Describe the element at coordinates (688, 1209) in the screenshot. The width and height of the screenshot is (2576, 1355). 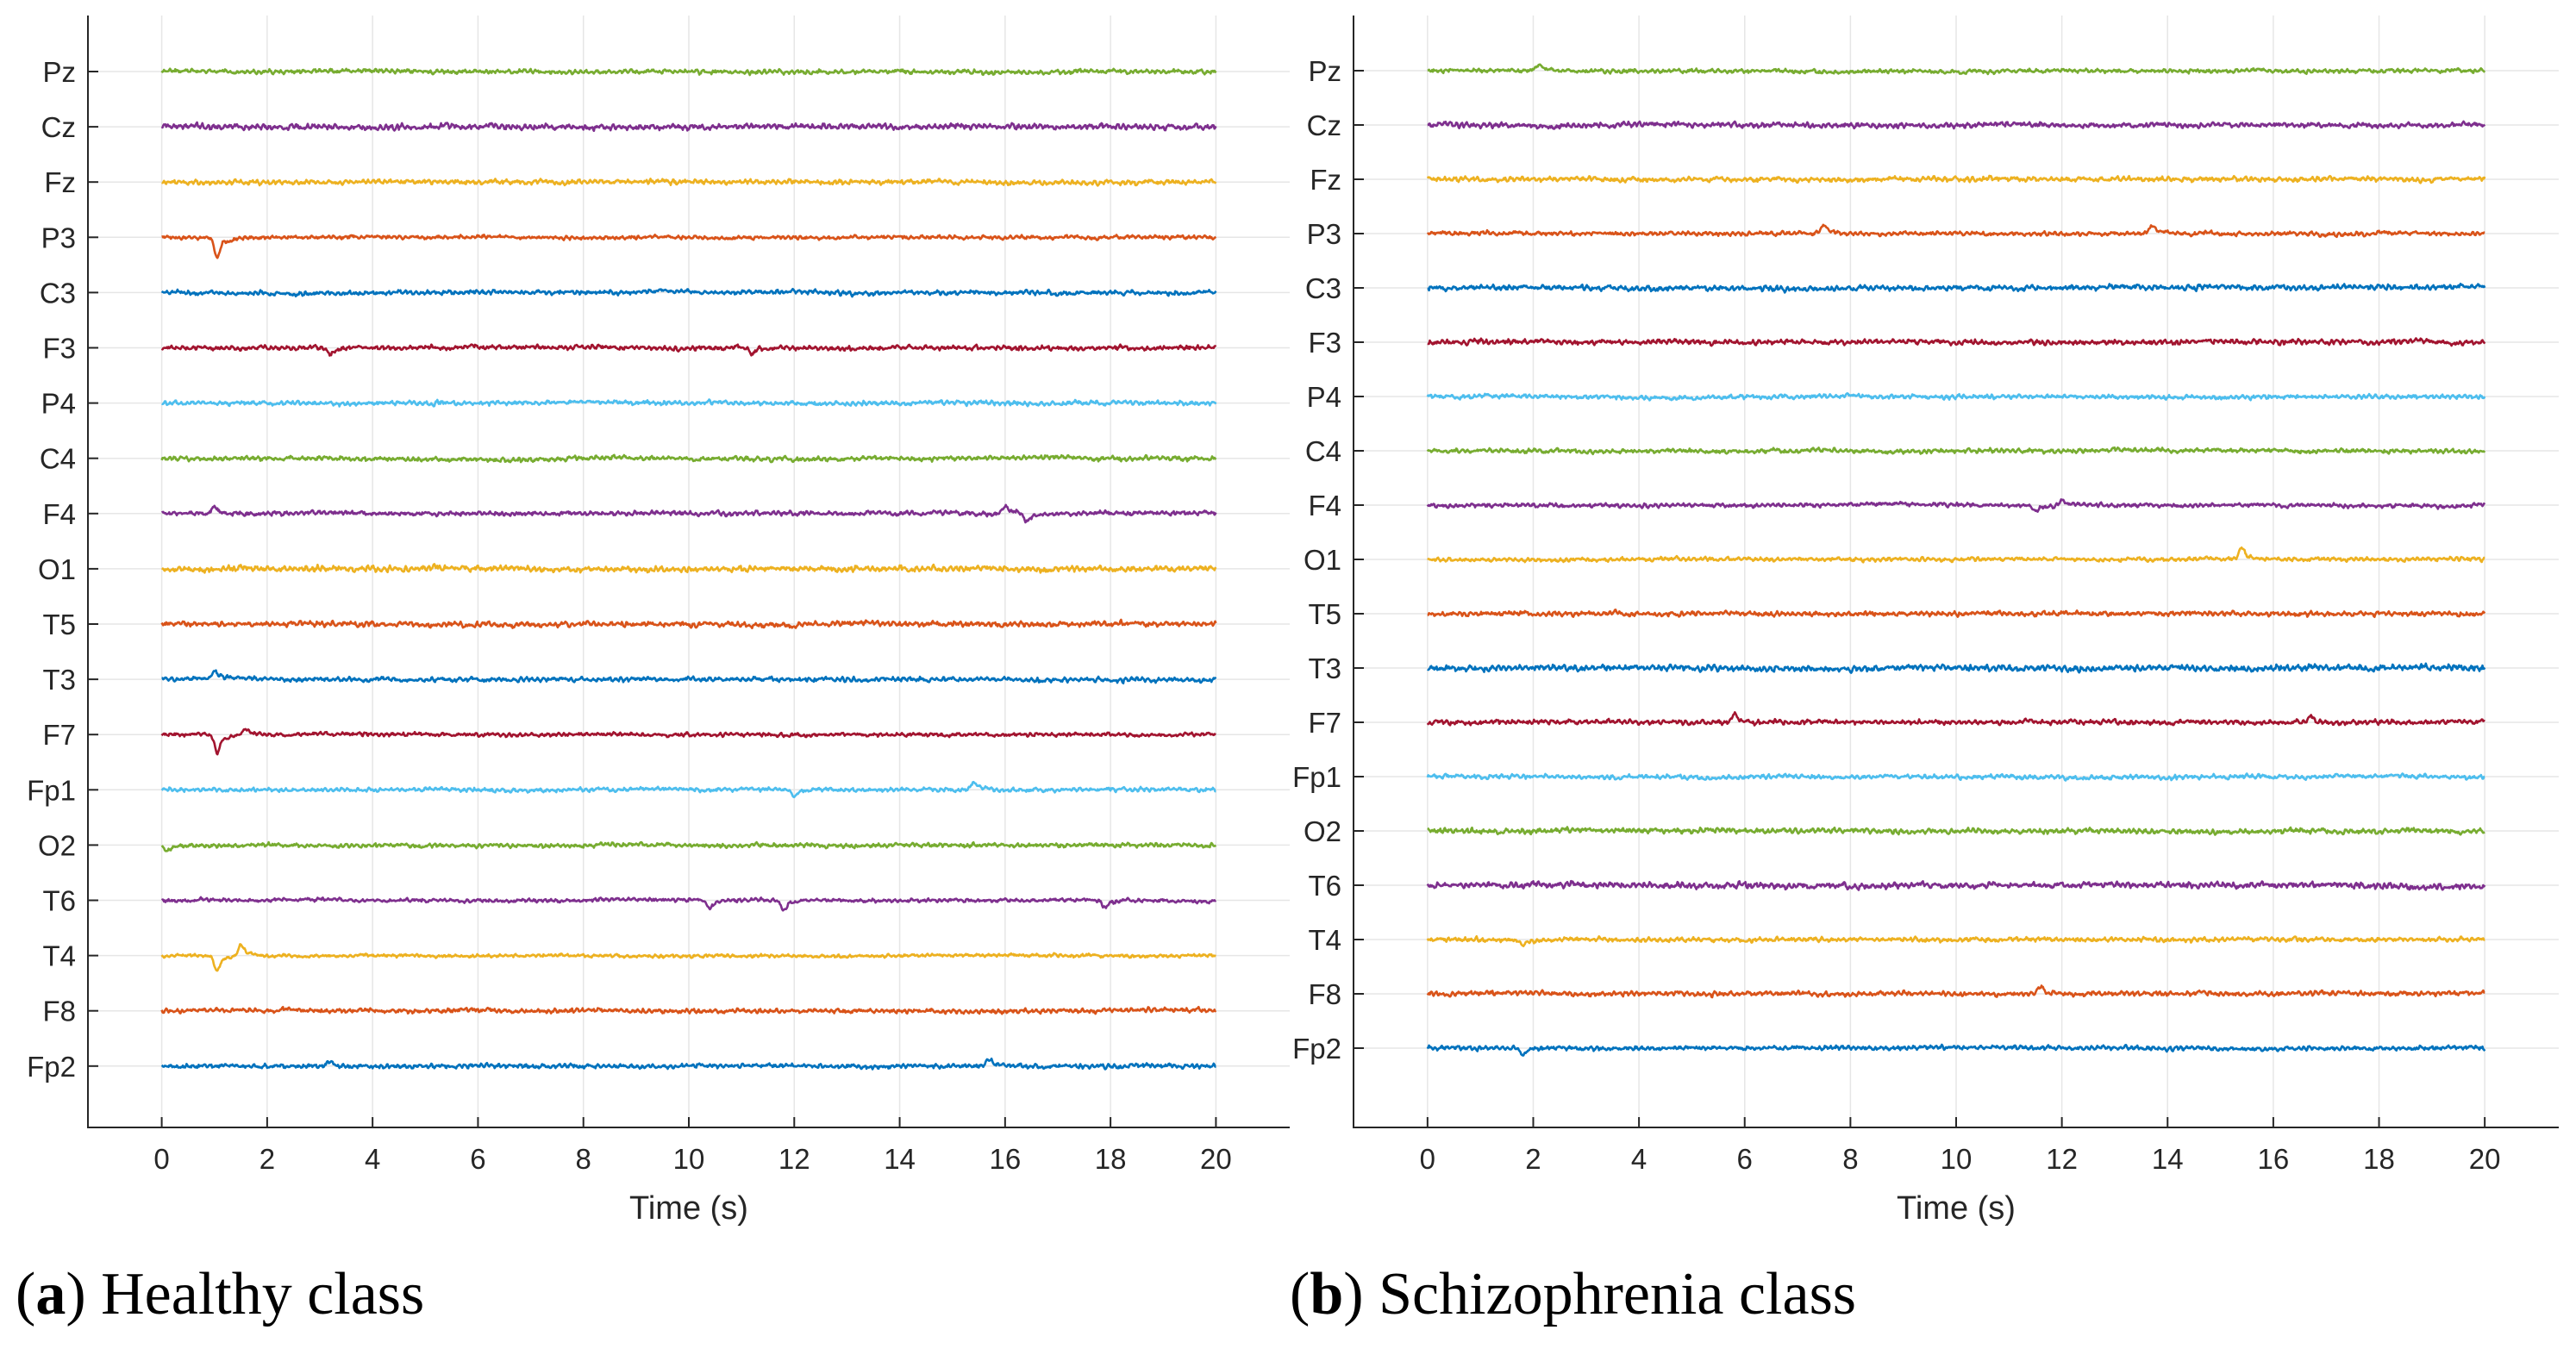
I see `x-axis-label: Time (s)` at that location.